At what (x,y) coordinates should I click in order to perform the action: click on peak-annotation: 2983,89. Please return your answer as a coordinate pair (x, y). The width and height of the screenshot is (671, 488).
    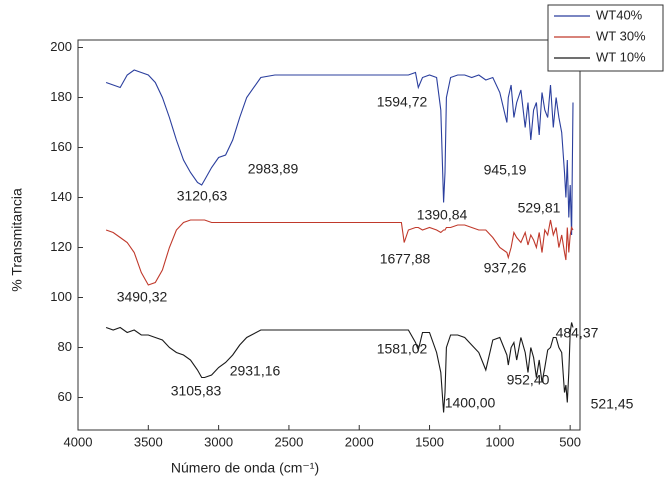
    Looking at the image, I should click on (273, 169).